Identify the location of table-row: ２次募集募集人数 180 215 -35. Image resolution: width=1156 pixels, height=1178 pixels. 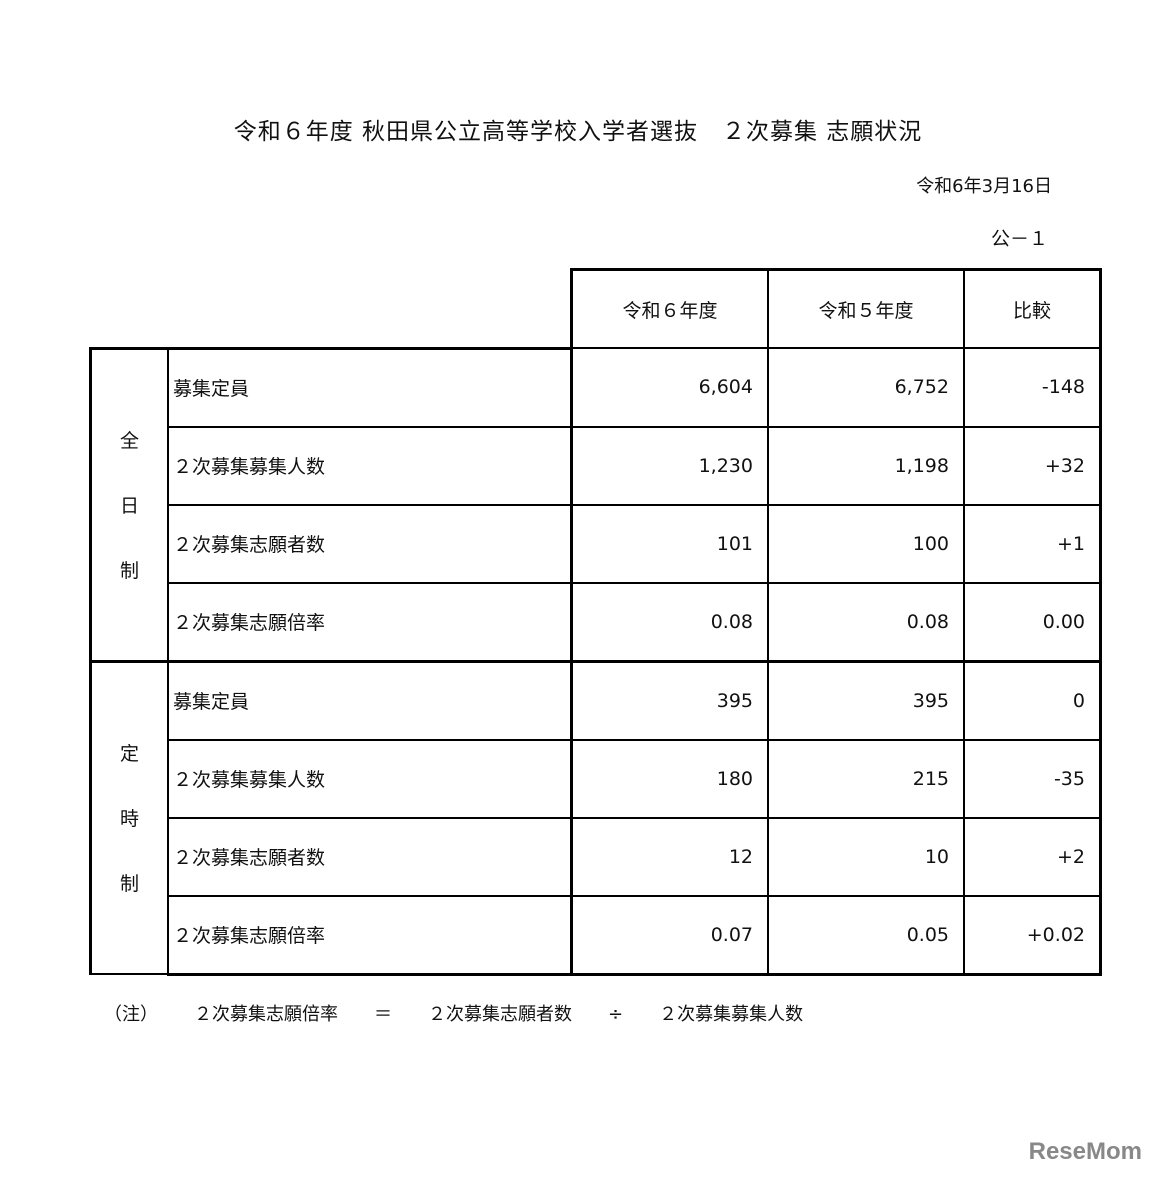
(596, 778).